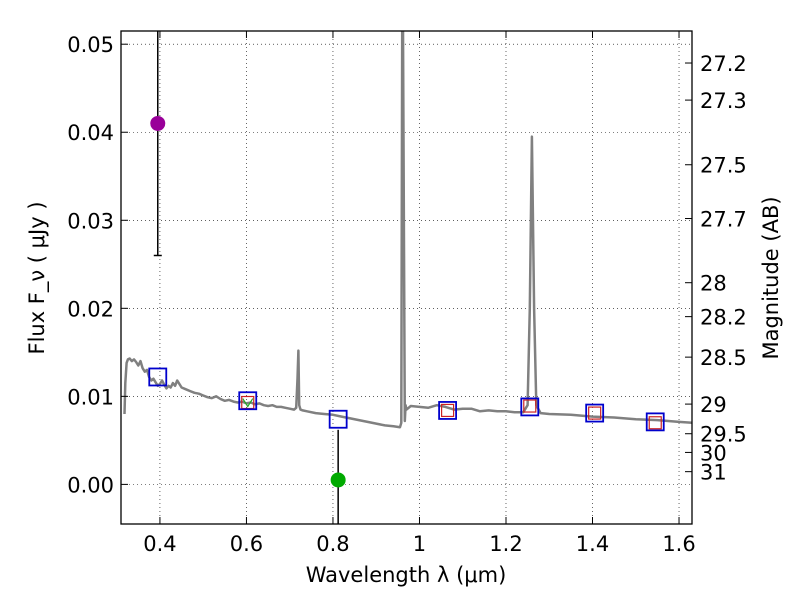  I want to click on x-tick-label: 0.8, so click(332, 544).